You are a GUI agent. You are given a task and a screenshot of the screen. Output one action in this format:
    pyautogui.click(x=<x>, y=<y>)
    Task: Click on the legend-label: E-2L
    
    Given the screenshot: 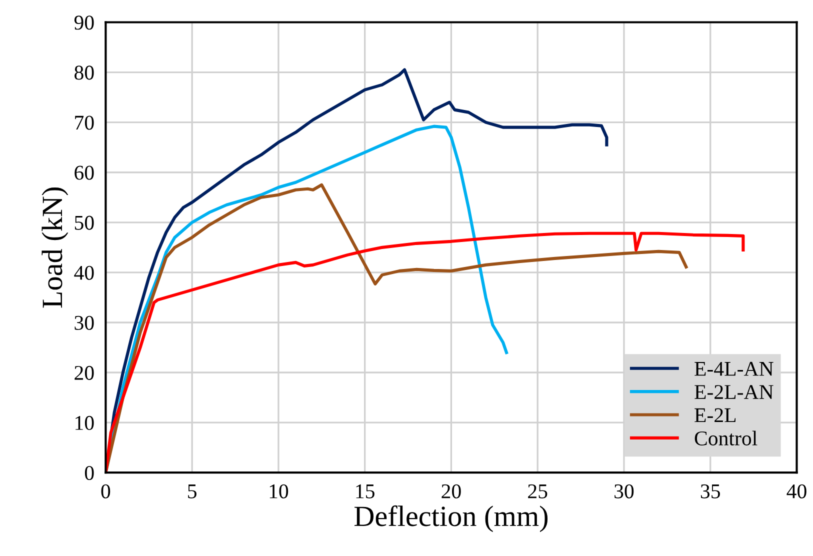 What is the action you would take?
    pyautogui.click(x=715, y=415)
    